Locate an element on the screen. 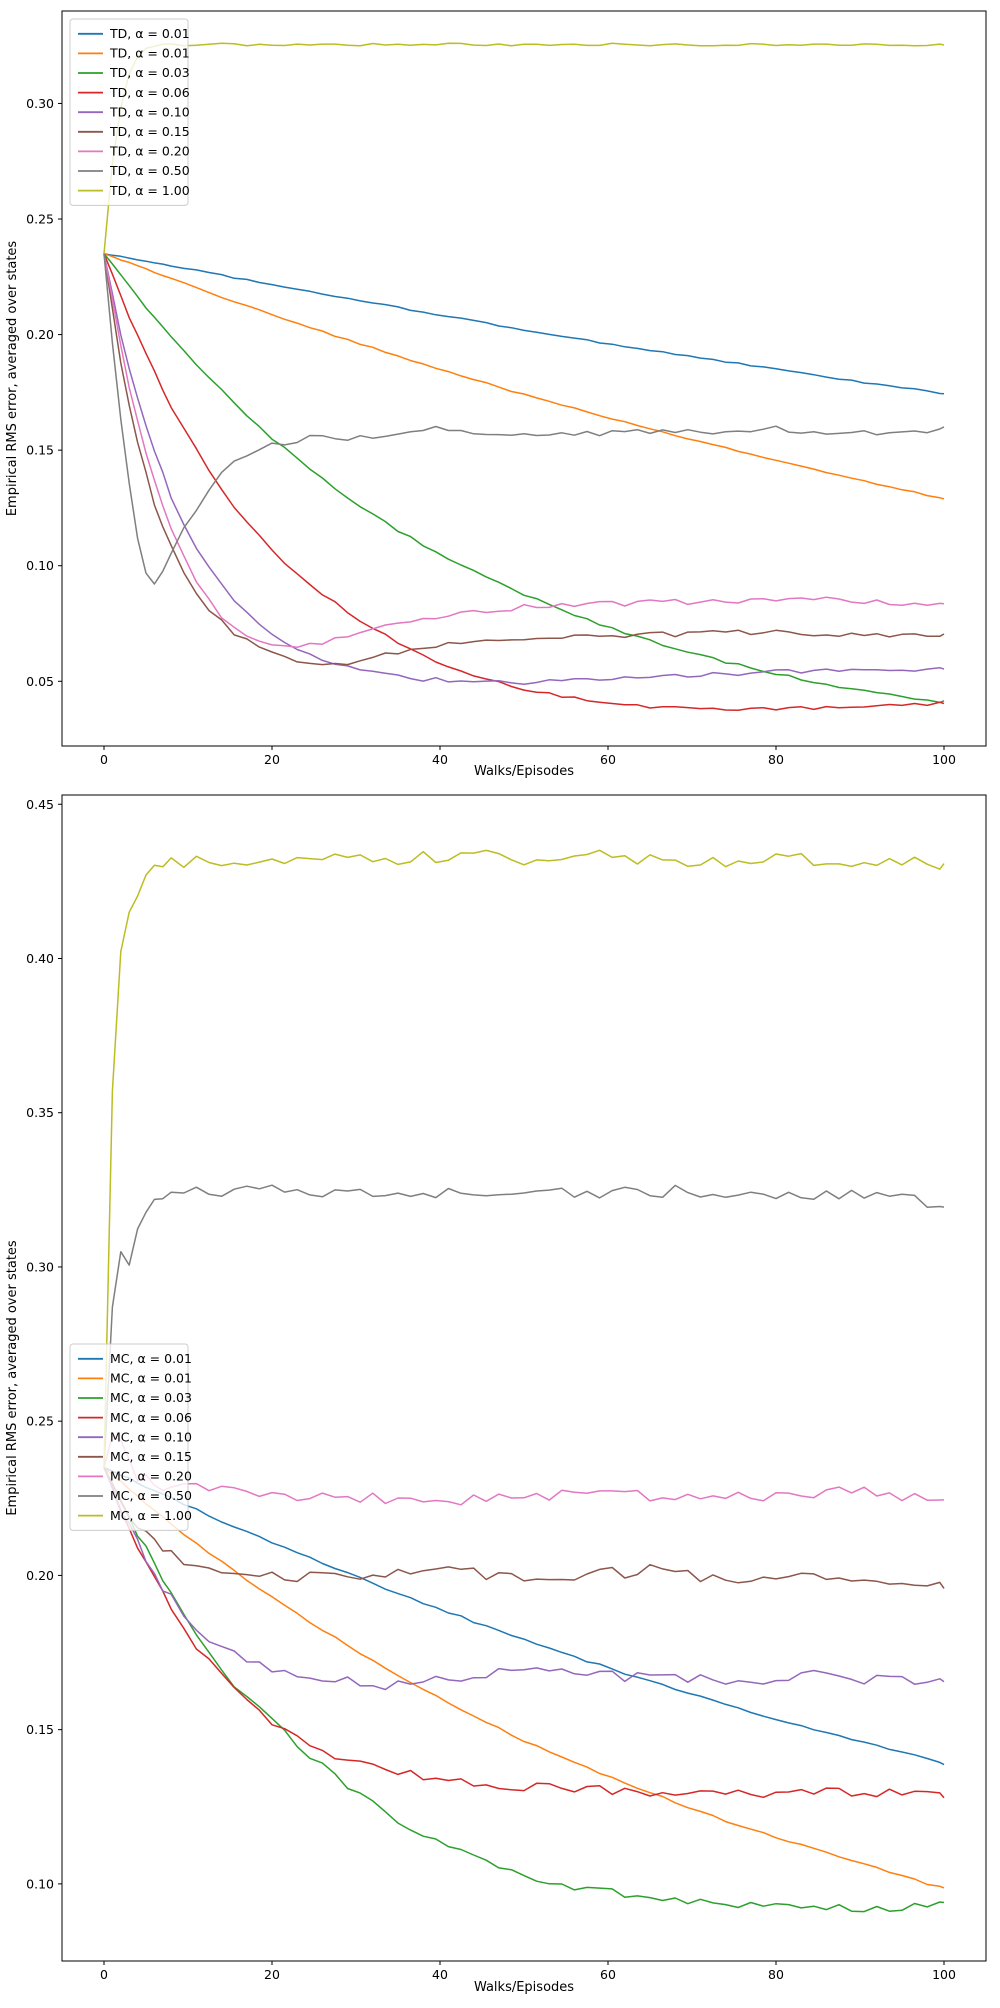 This screenshot has height=2008, width=1000. legend-label: MC, α = 0.06 is located at coordinates (151, 1417).